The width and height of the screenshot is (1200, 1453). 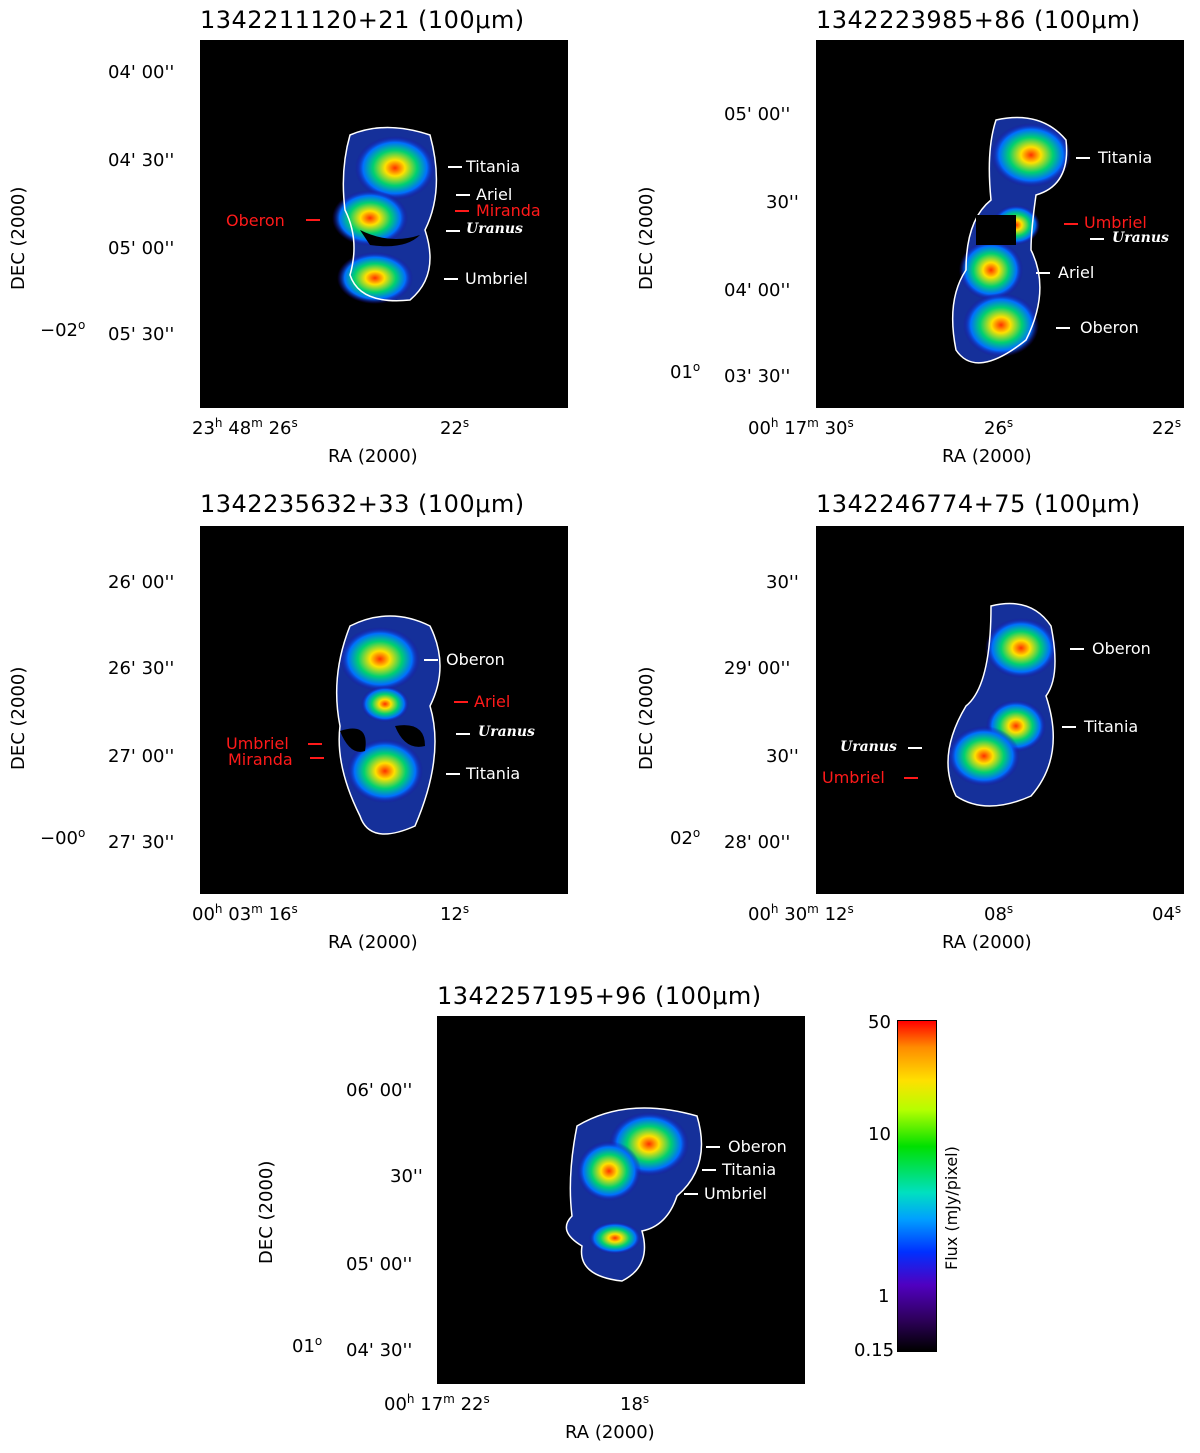 What do you see at coordinates (685, 837) in the screenshot?
I see `y-tick-degree: 02o` at bounding box center [685, 837].